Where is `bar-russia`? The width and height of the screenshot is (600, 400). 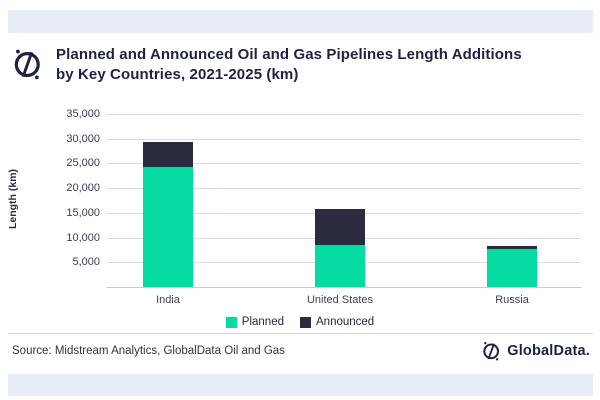 bar-russia is located at coordinates (512, 266).